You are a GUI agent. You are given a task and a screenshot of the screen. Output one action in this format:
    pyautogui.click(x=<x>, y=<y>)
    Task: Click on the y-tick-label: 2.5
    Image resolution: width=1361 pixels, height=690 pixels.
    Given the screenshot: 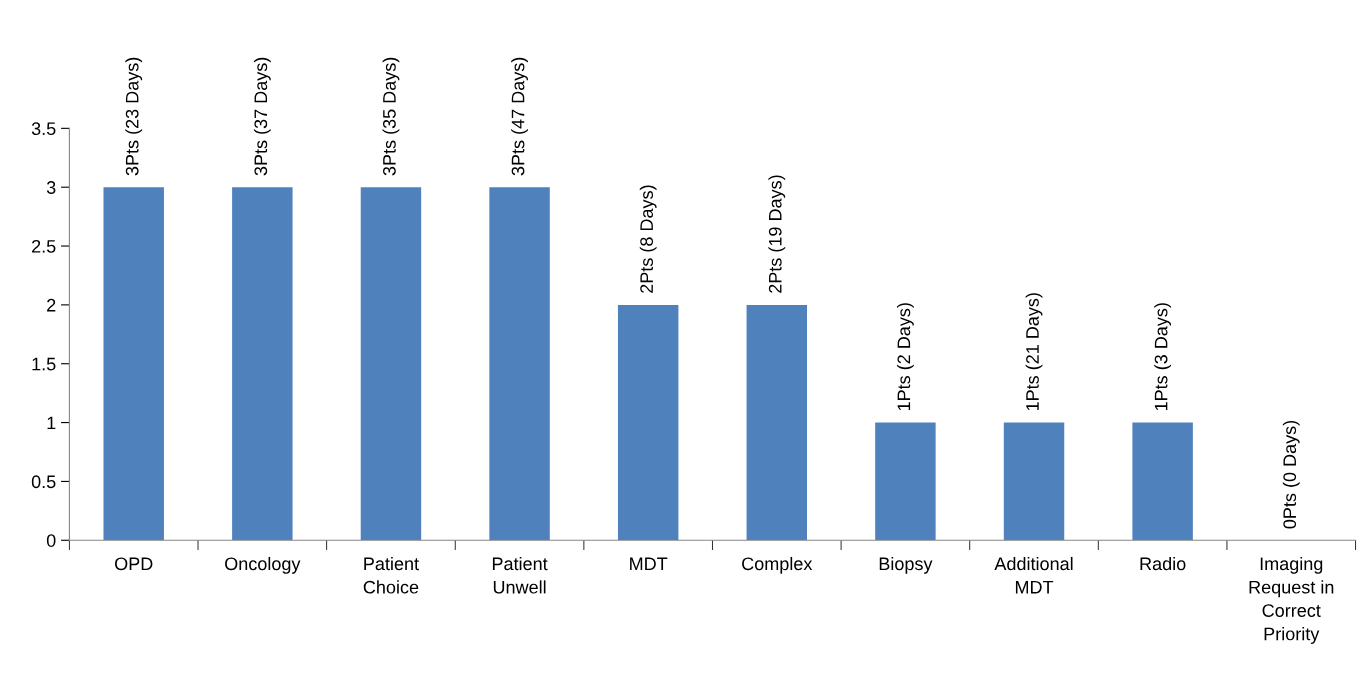 What is the action you would take?
    pyautogui.click(x=44, y=246)
    